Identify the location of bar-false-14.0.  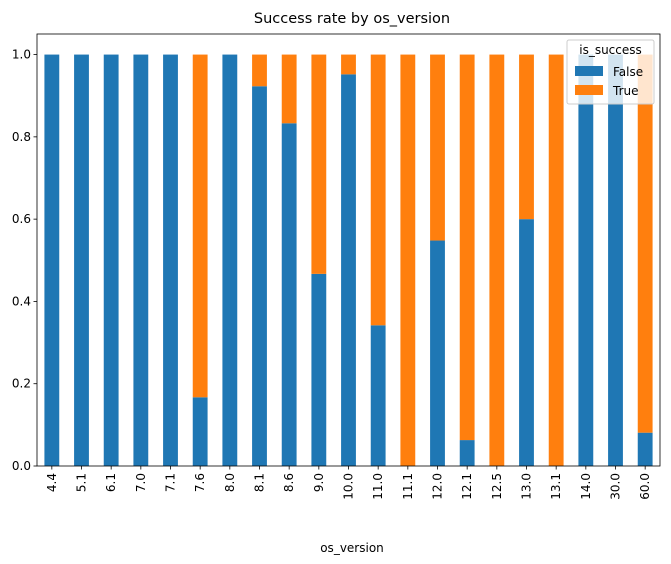
(586, 260).